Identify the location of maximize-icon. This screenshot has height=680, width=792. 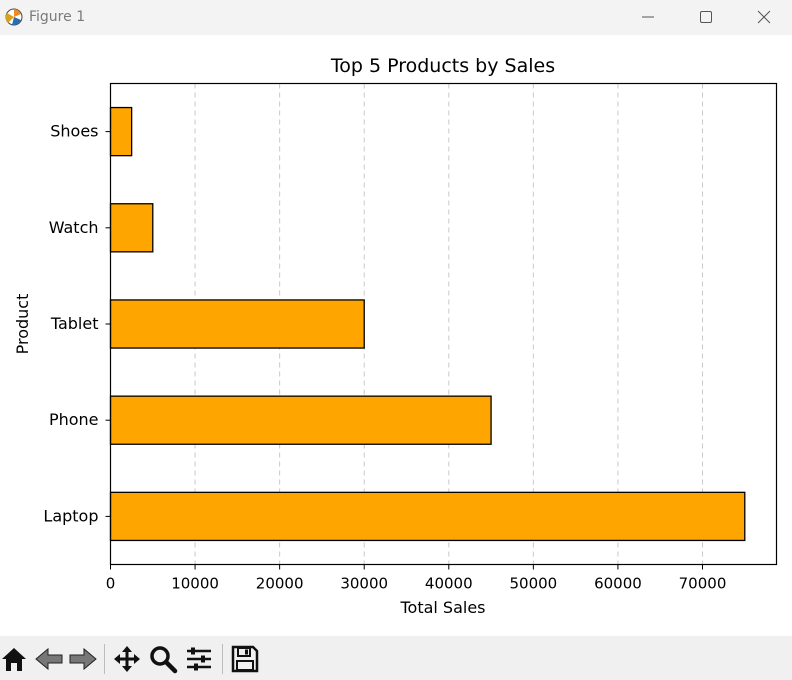
(707, 18).